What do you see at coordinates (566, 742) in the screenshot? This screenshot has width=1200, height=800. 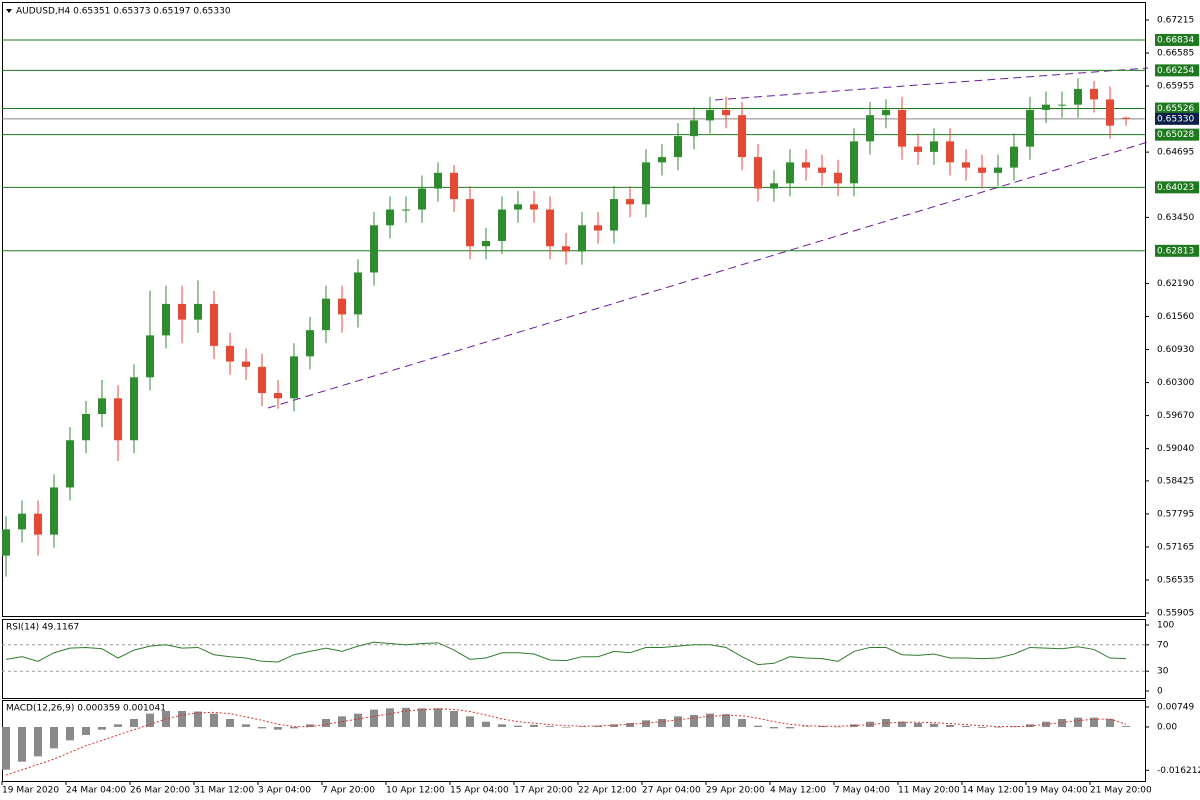 I see `signal-line` at bounding box center [566, 742].